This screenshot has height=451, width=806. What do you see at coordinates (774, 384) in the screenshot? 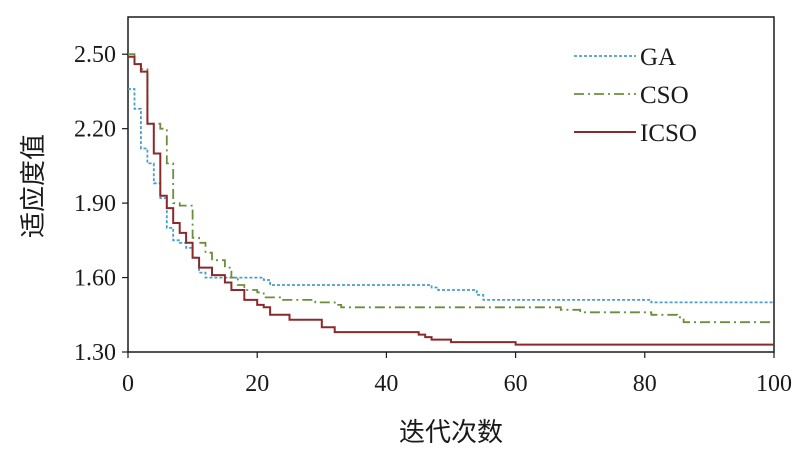
I see `x-tick-label: 100` at bounding box center [774, 384].